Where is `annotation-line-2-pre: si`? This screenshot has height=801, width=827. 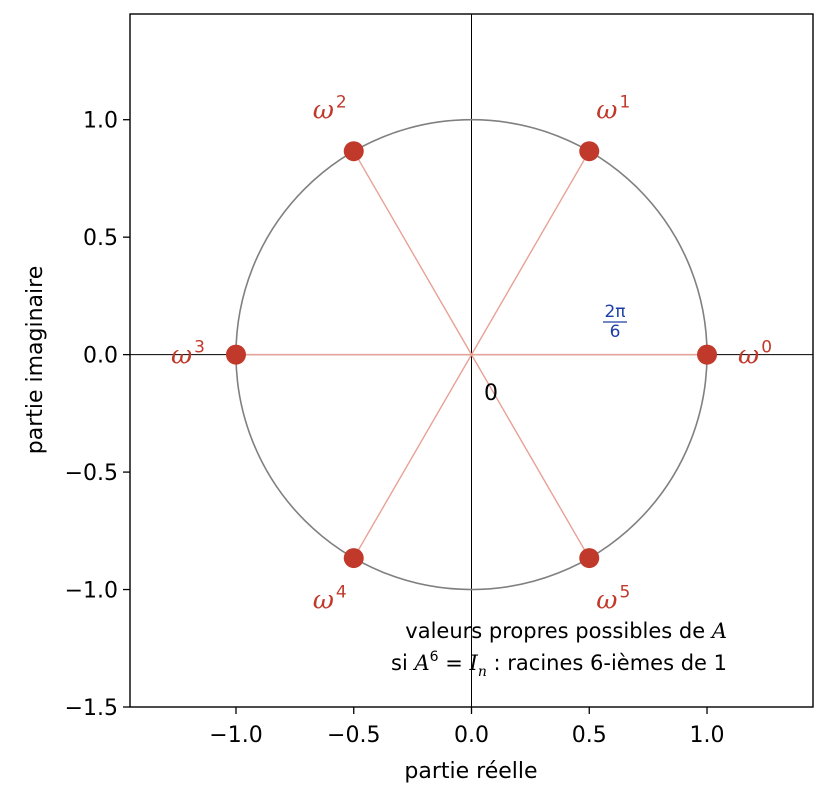 annotation-line-2-pre: si is located at coordinates (402, 663).